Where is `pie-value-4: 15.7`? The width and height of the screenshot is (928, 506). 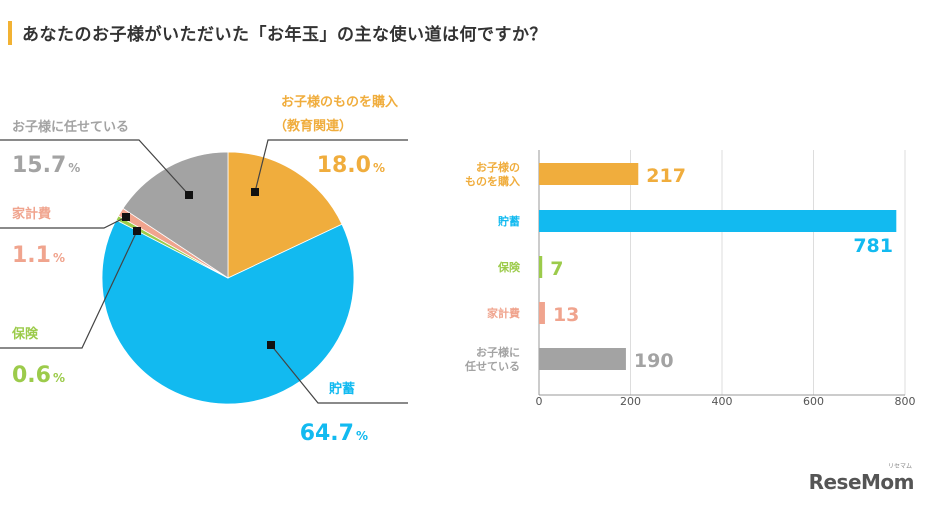
pie-value-4: 15.7 is located at coordinates (39, 165).